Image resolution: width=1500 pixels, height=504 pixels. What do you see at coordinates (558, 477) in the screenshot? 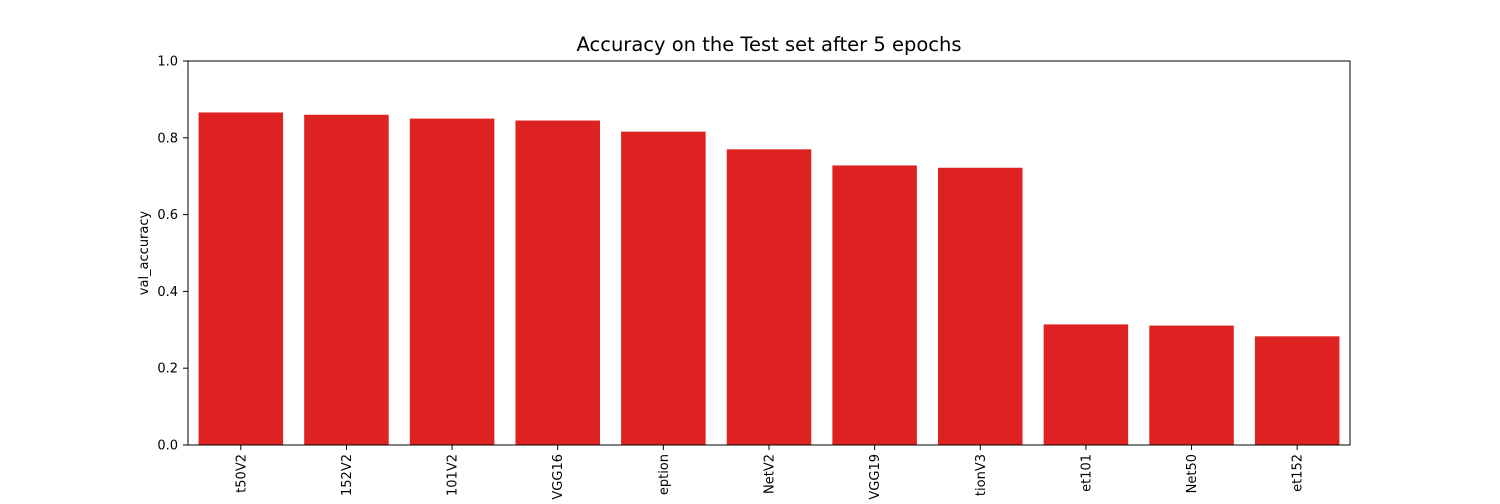
I see `x-tick-label: VGG16` at bounding box center [558, 477].